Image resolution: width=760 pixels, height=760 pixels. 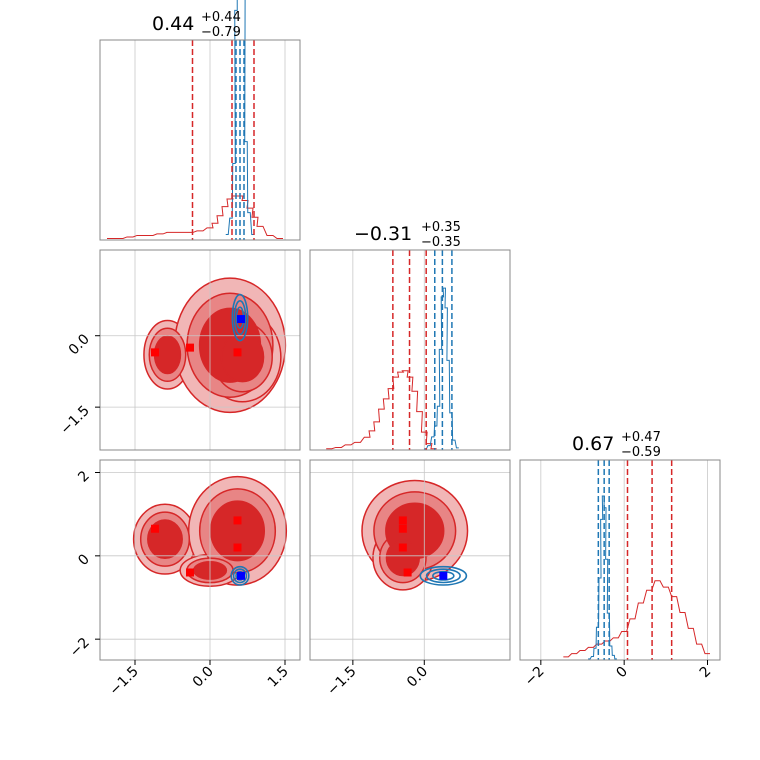 What do you see at coordinates (622, 673) in the screenshot?
I see `tick-label-bottom-2-1: 0` at bounding box center [622, 673].